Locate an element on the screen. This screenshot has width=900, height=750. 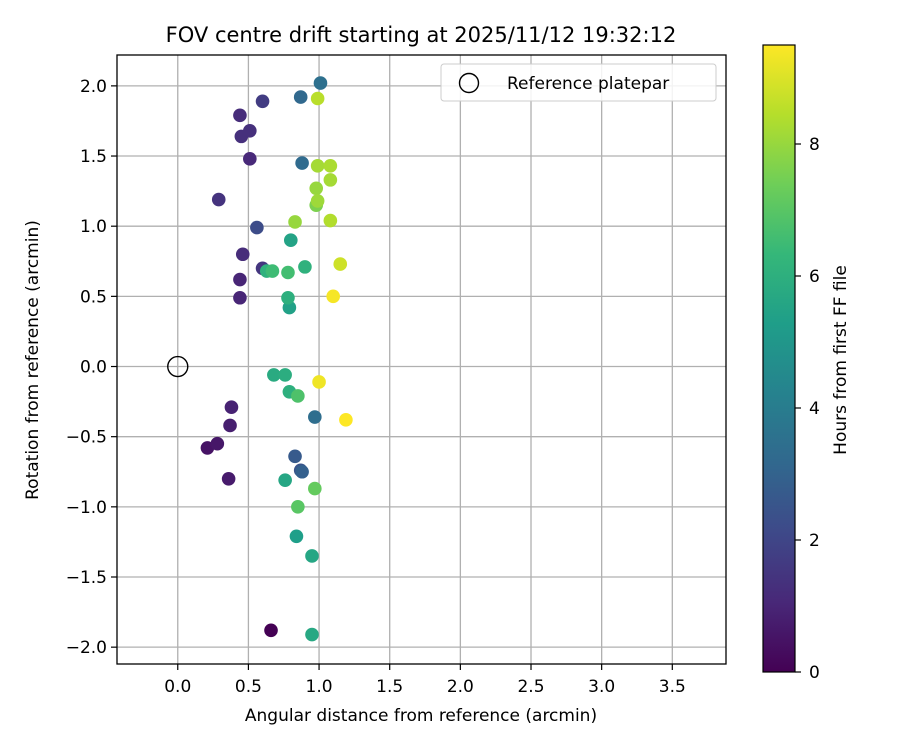
colorbar-tick-label: 8 is located at coordinates (814, 145).